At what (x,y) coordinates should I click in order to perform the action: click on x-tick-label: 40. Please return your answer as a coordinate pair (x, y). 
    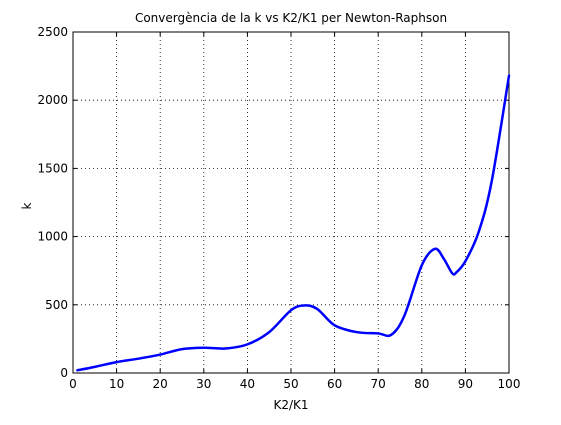
    Looking at the image, I should click on (247, 384).